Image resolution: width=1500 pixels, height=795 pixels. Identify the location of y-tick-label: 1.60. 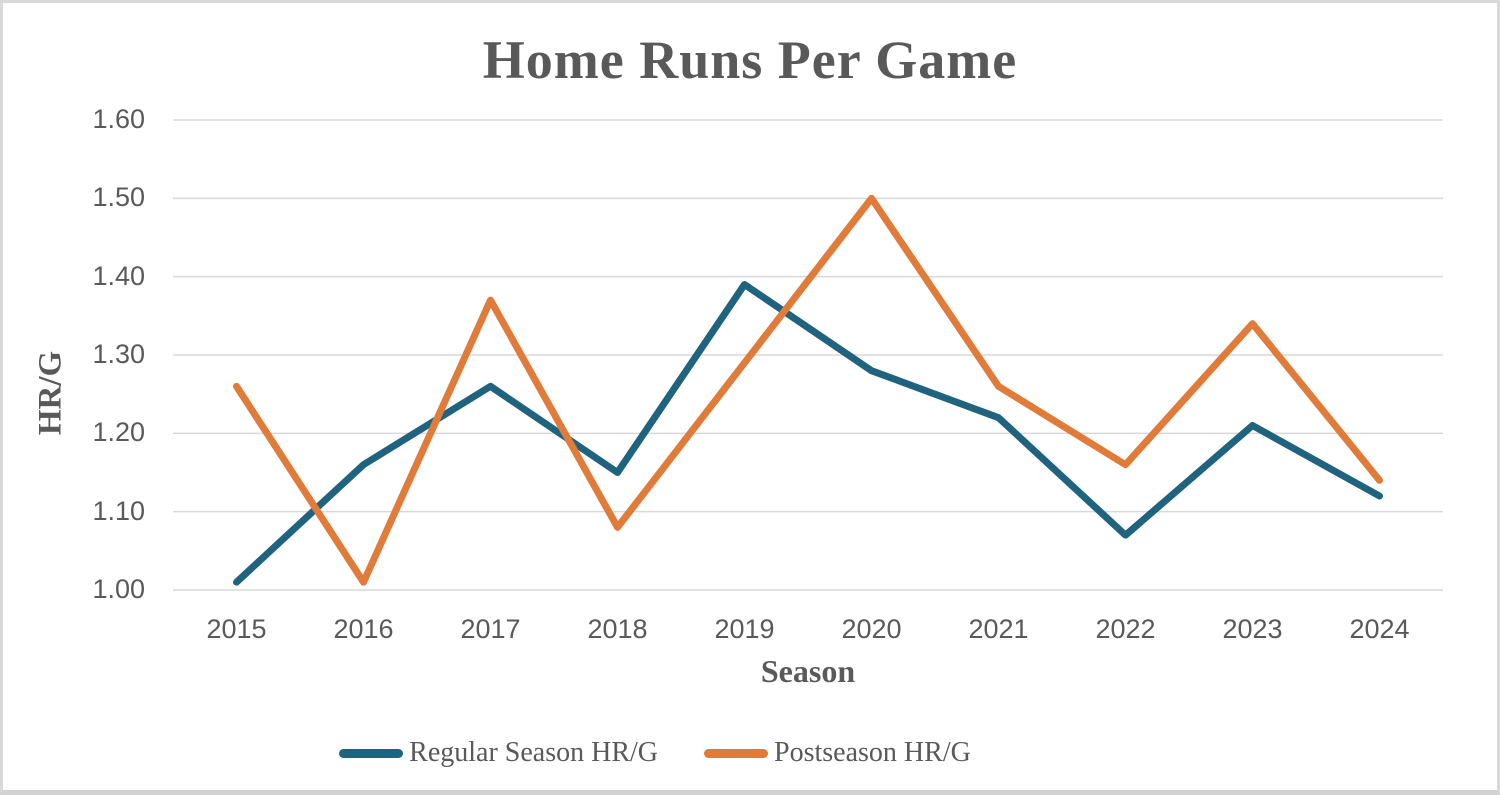
(118, 119).